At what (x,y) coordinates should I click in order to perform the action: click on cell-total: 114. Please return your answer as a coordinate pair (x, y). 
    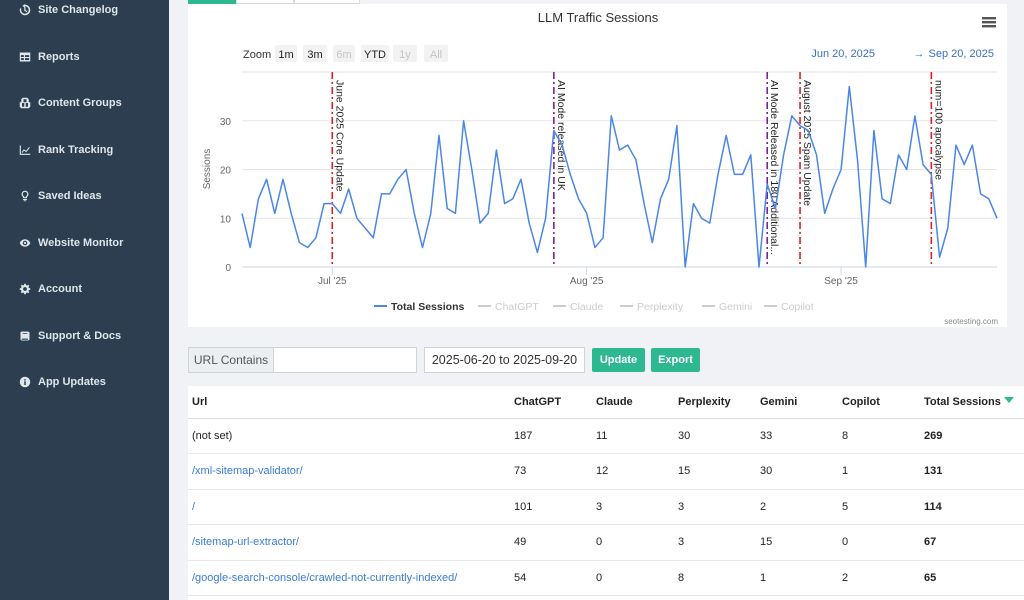
    Looking at the image, I should click on (974, 507).